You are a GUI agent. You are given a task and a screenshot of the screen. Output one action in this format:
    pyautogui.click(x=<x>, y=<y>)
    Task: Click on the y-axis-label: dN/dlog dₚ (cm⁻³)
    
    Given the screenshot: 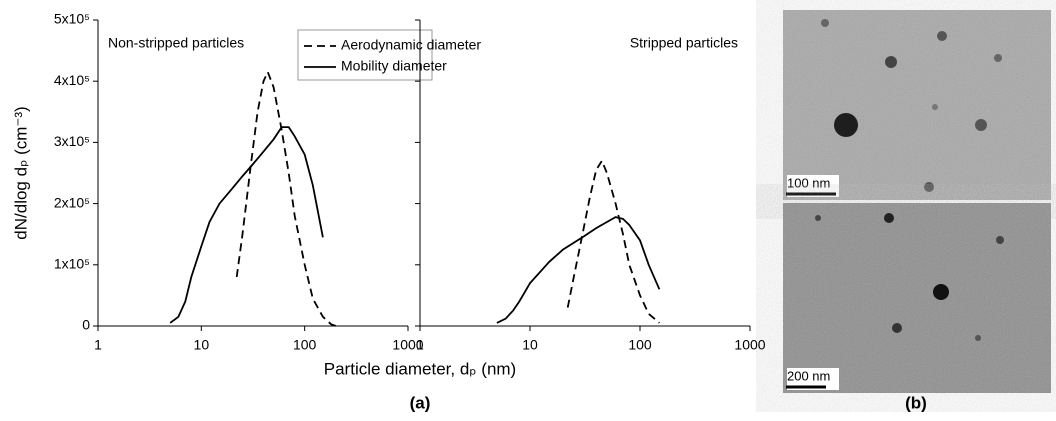 What is the action you would take?
    pyautogui.click(x=20, y=172)
    